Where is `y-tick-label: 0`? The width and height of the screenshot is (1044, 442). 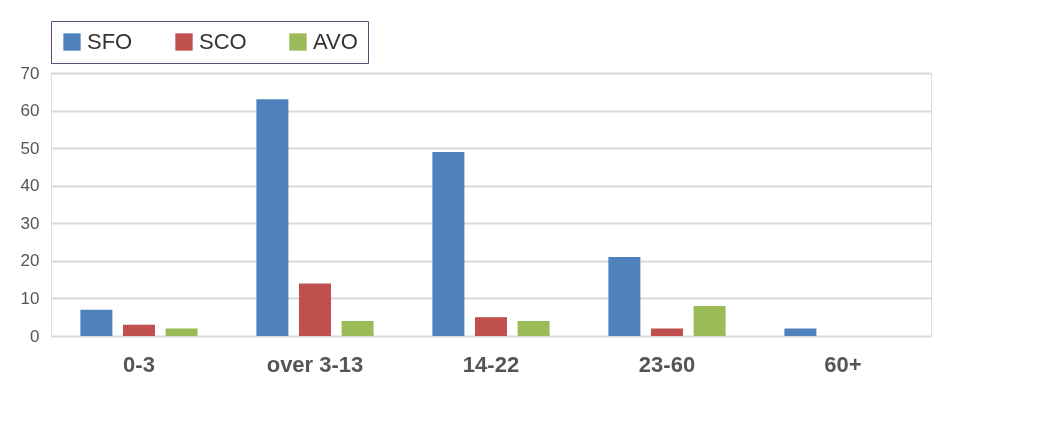
y-tick-label: 0 is located at coordinates (35, 336).